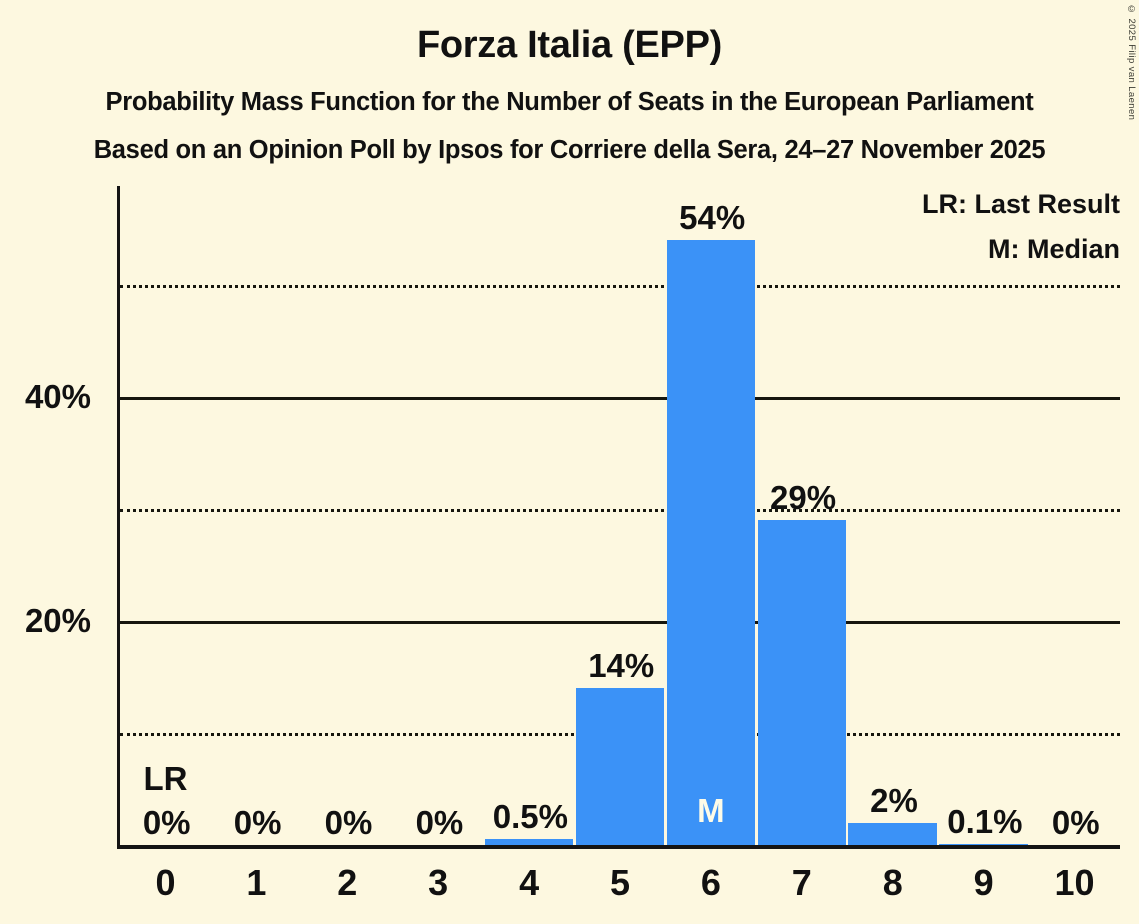 The height and width of the screenshot is (924, 1139). What do you see at coordinates (1075, 822) in the screenshot?
I see `bar-value-label-10: 0%` at bounding box center [1075, 822].